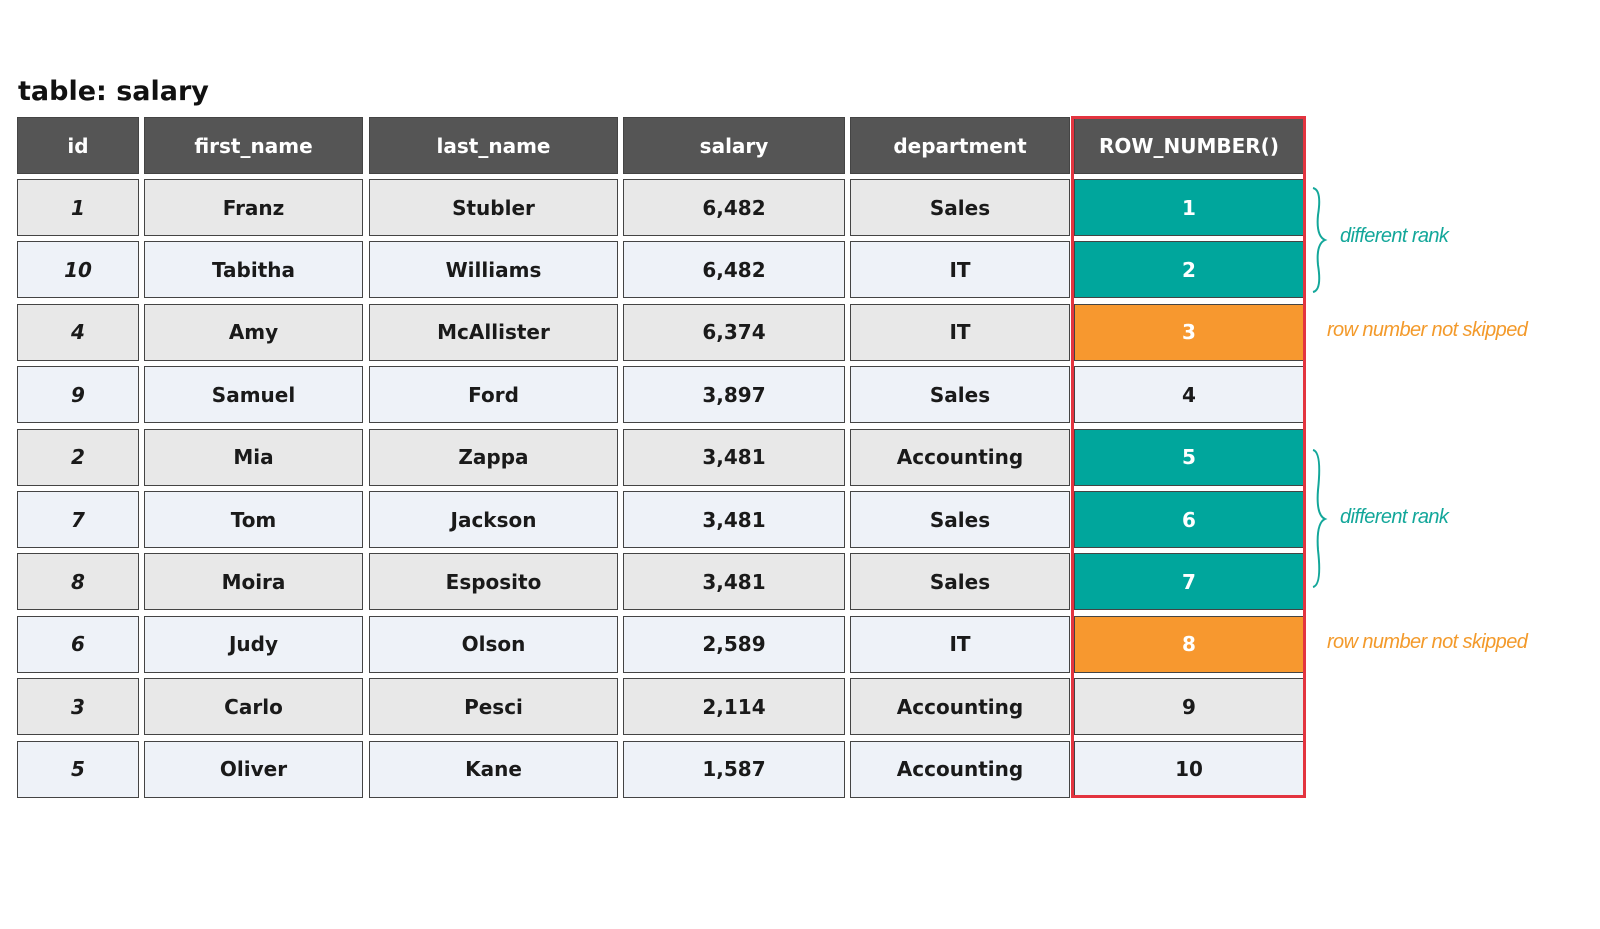 Image resolution: width=1600 pixels, height=929 pixels. What do you see at coordinates (253, 270) in the screenshot?
I see `cell: Tabitha` at bounding box center [253, 270].